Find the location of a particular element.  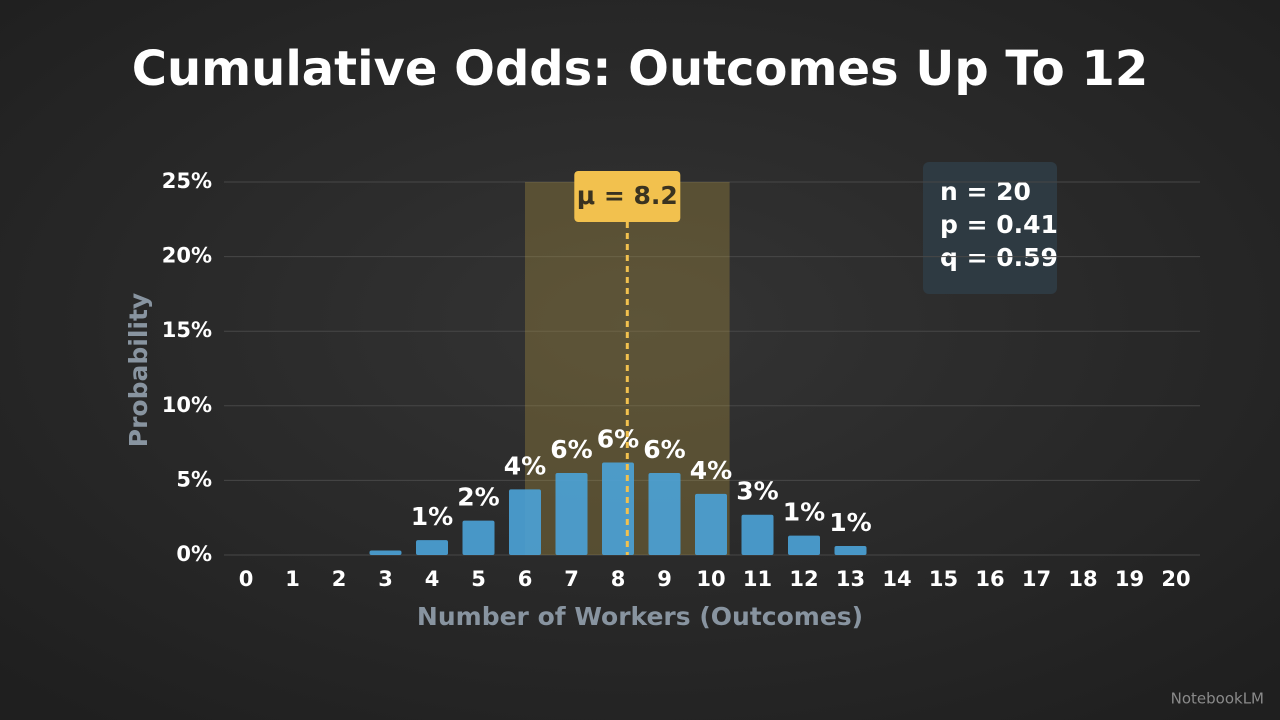

x-tick-label: 7 is located at coordinates (571, 579).